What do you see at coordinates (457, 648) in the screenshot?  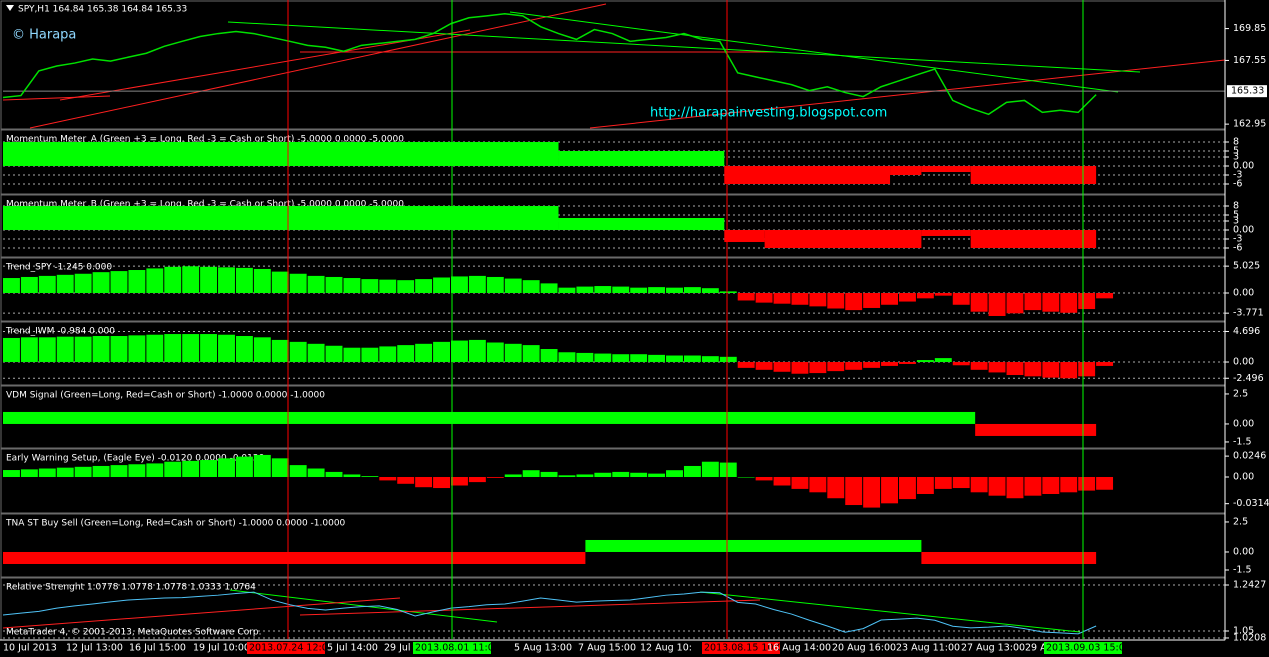 I see `x-tick-label: 2013.08.01 11:00` at bounding box center [457, 648].